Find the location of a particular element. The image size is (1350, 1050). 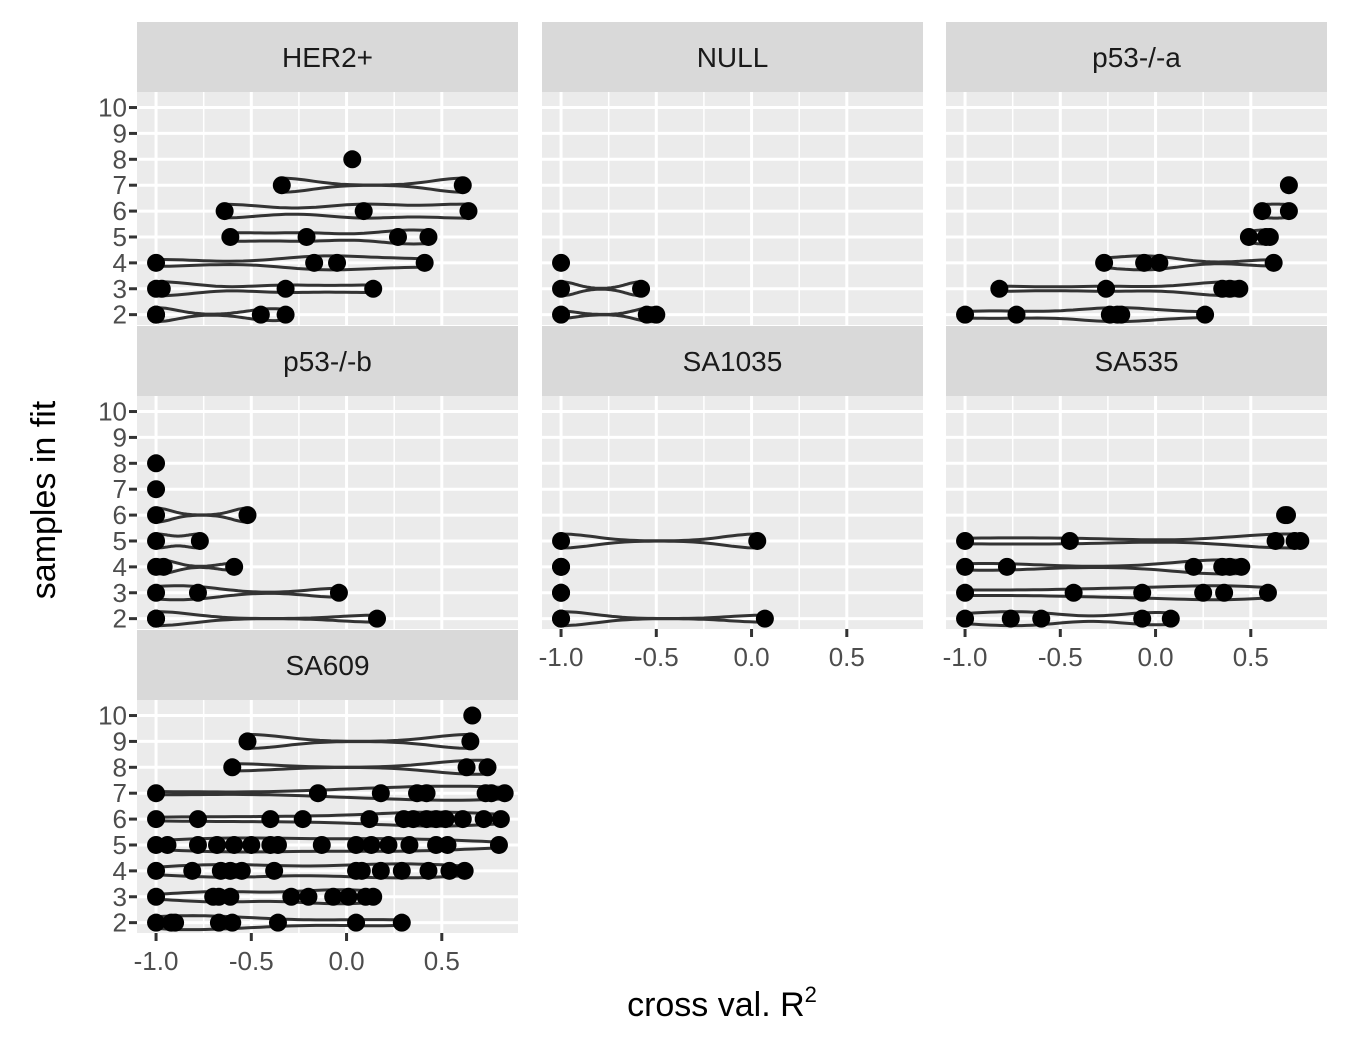

facet-strip is located at coordinates (327, 57).